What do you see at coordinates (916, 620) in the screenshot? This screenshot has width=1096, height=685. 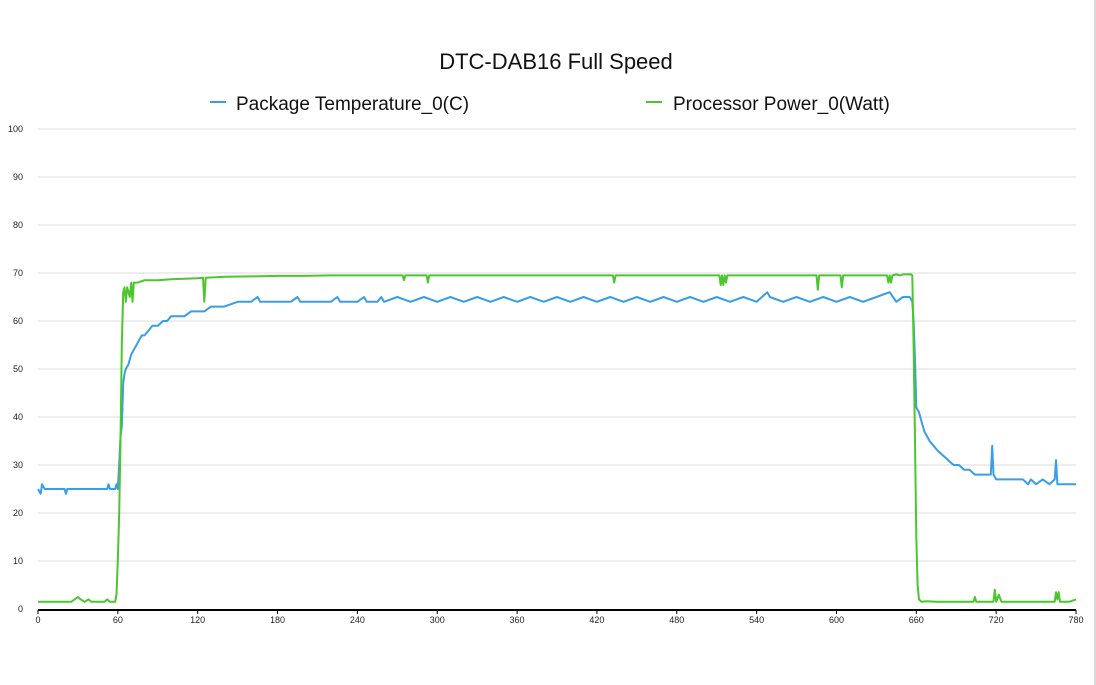 I see `x-tick-label: 660` at bounding box center [916, 620].